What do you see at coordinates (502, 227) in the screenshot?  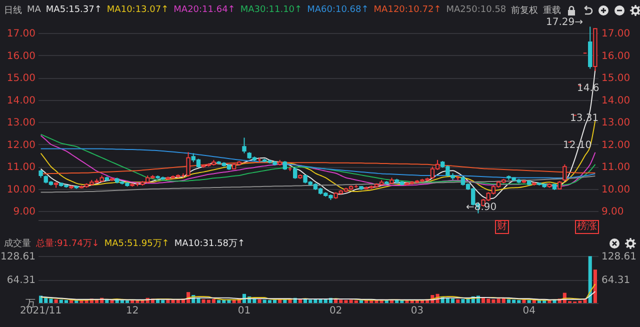 I see `text: 财` at bounding box center [502, 227].